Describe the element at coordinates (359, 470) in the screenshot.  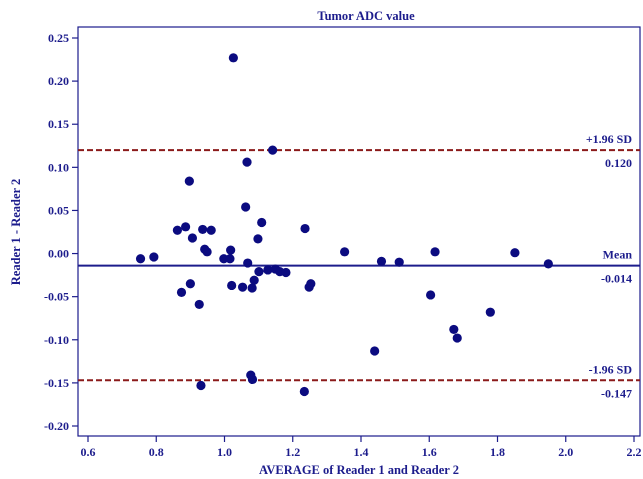
I see `x-axis-title: AVERAGE of Reader 1 and Reader 2` at that location.